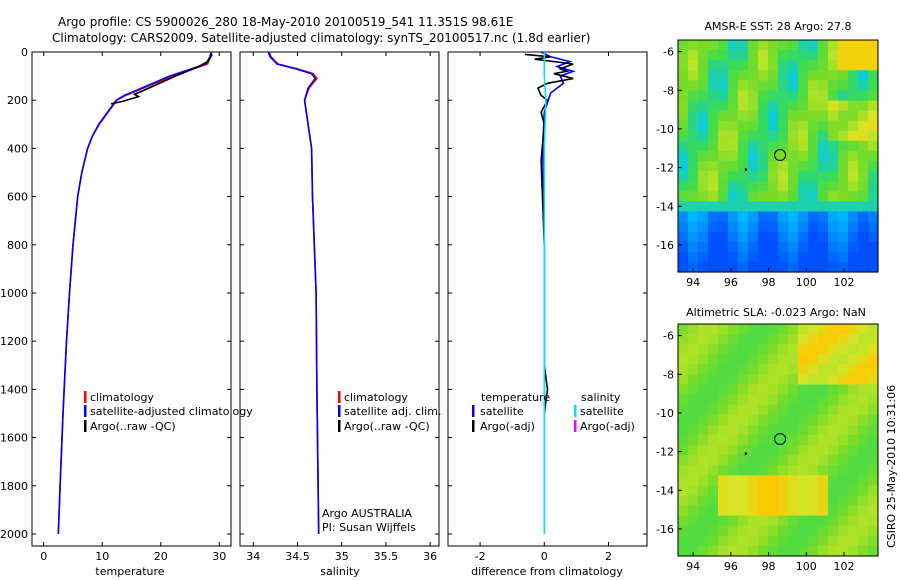 The width and height of the screenshot is (900, 580). Describe the element at coordinates (668, 90) in the screenshot. I see `map-y-tick-label: -8` at that location.